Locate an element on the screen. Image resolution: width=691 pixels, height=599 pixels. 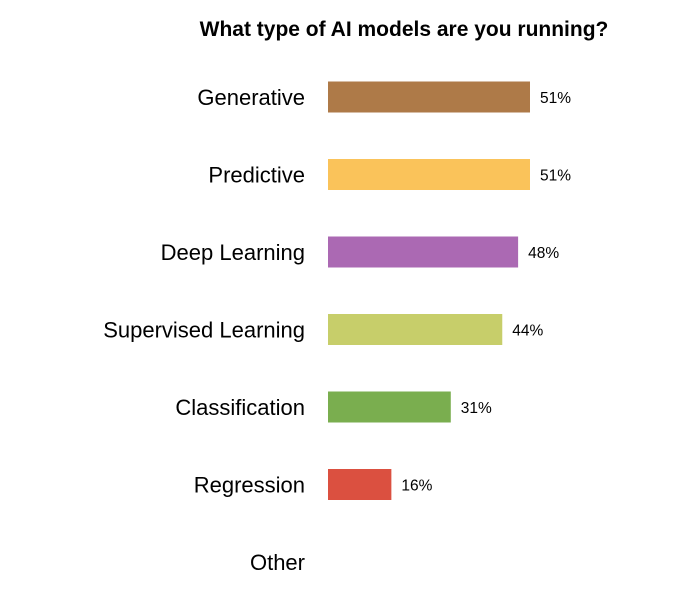
category-label-other: Other is located at coordinates (277, 562).